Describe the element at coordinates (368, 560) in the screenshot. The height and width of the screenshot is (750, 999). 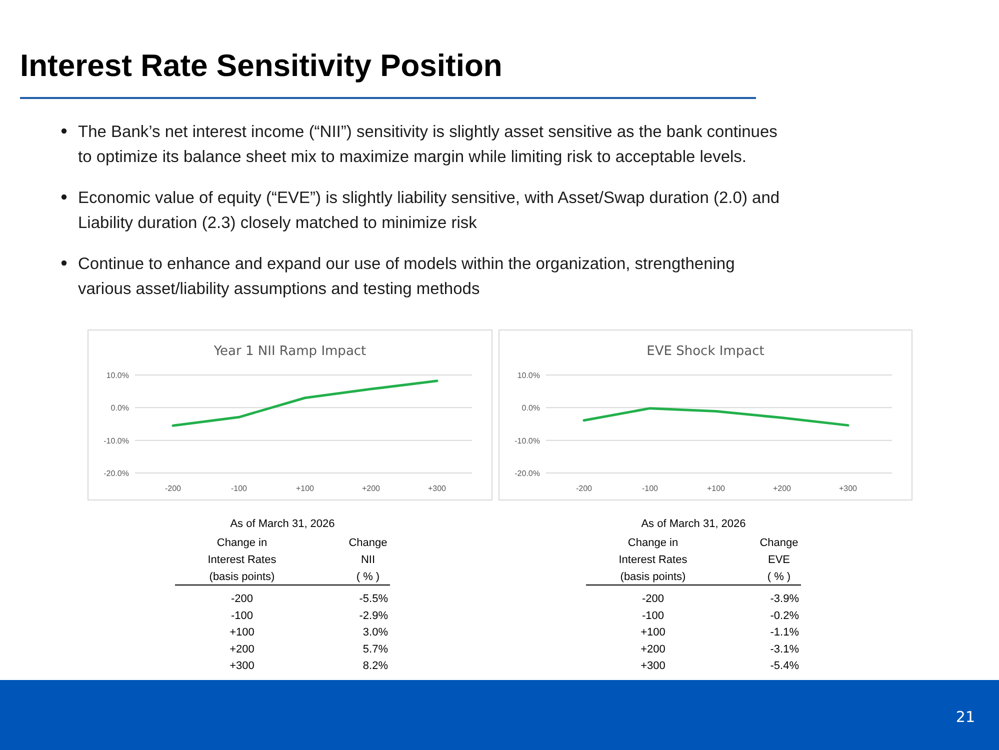
I see `text: Change NII ( % )` at that location.